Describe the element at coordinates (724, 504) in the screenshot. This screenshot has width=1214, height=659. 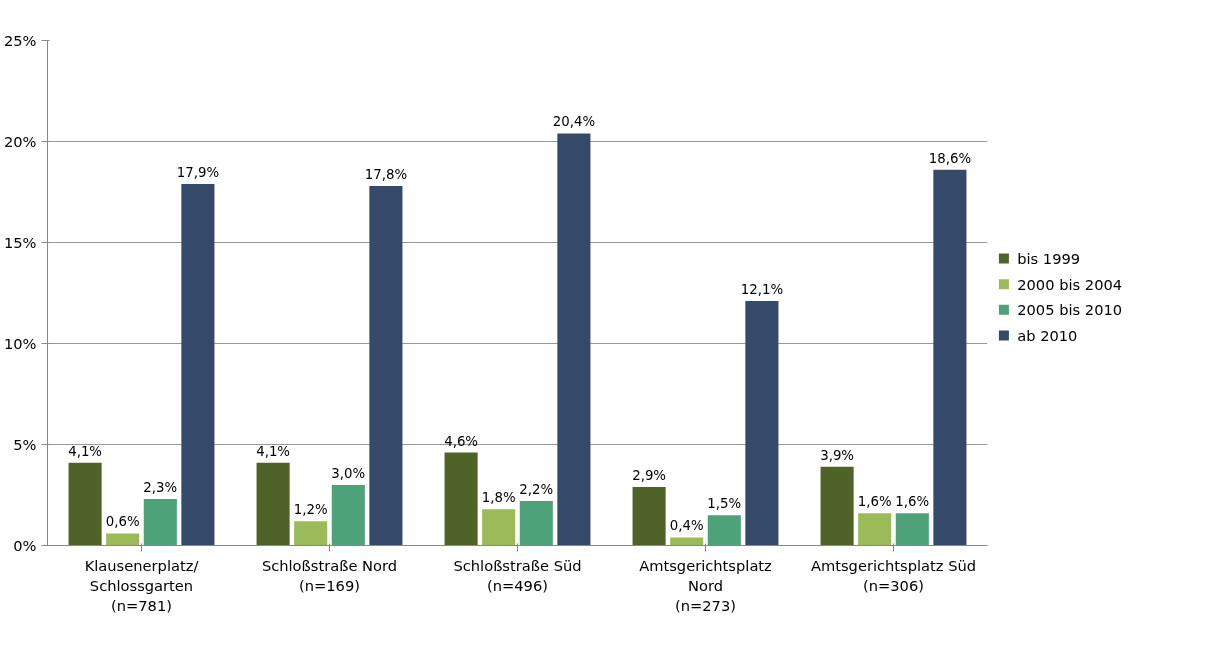
I see `data-label: 1,5%` at that location.